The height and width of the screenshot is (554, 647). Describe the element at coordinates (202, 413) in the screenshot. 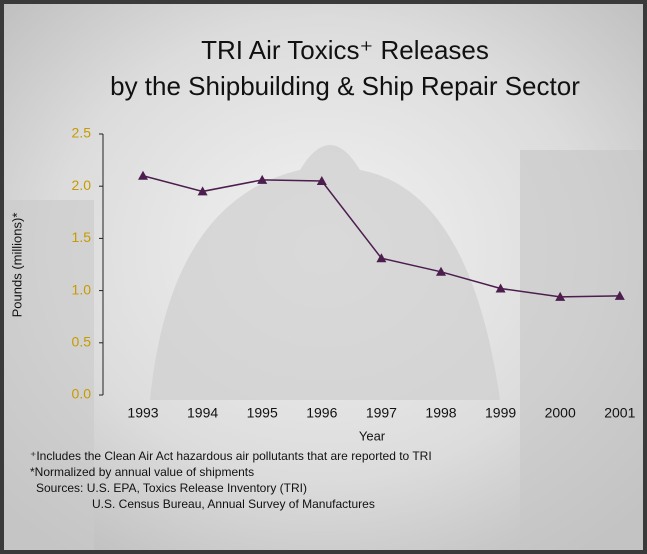

I see `x-tick-label: 1994` at that location.